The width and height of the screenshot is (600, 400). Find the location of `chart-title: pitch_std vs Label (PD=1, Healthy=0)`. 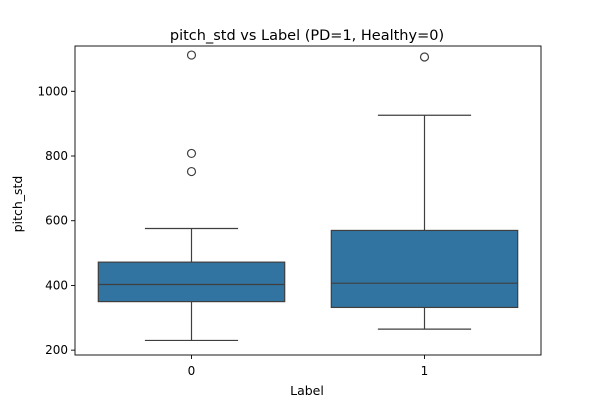

chart-title: pitch_std vs Label (PD=1, Healthy=0) is located at coordinates (307, 36).